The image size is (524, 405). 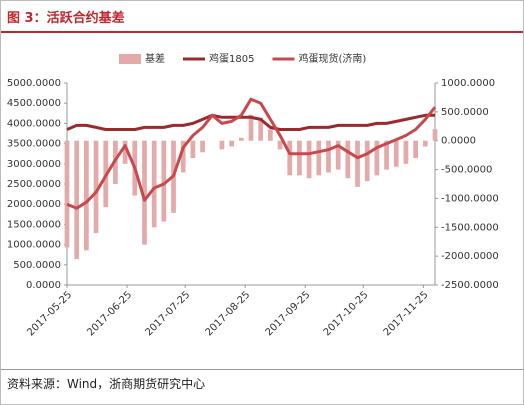 What do you see at coordinates (155, 58) in the screenshot?
I see `legend-label: 基差` at bounding box center [155, 58].